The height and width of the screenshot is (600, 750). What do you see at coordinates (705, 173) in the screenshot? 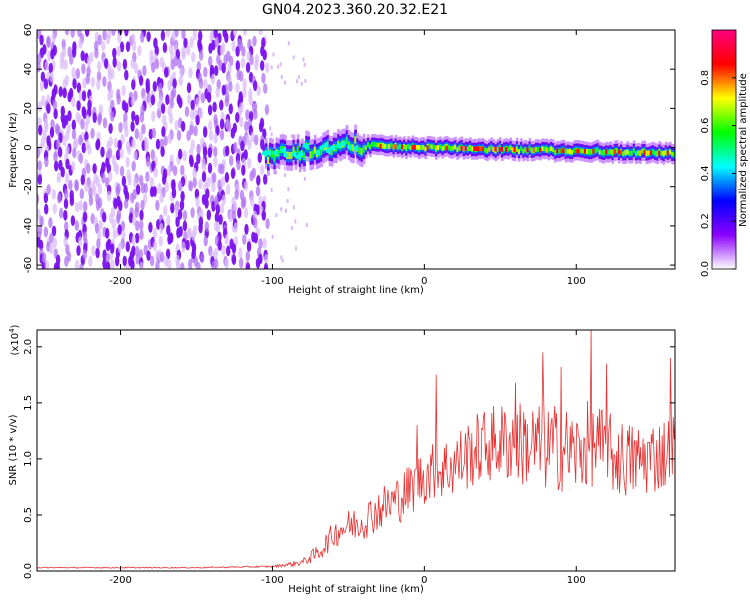
I see `colorbar-tick-label: 0.4` at bounding box center [705, 173].